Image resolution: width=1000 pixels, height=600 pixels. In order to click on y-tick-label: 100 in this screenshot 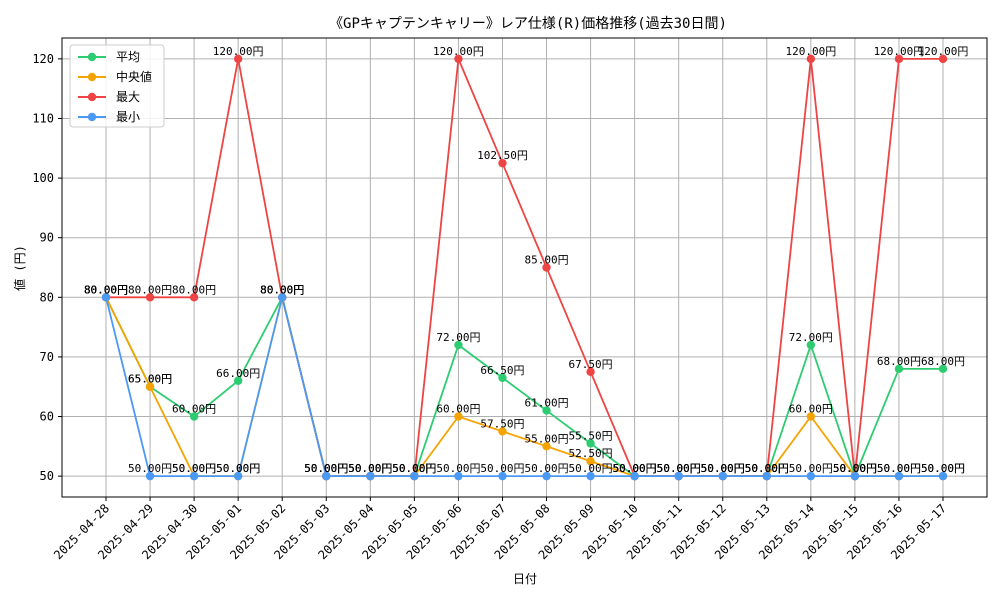, I will do `click(43, 178)`.